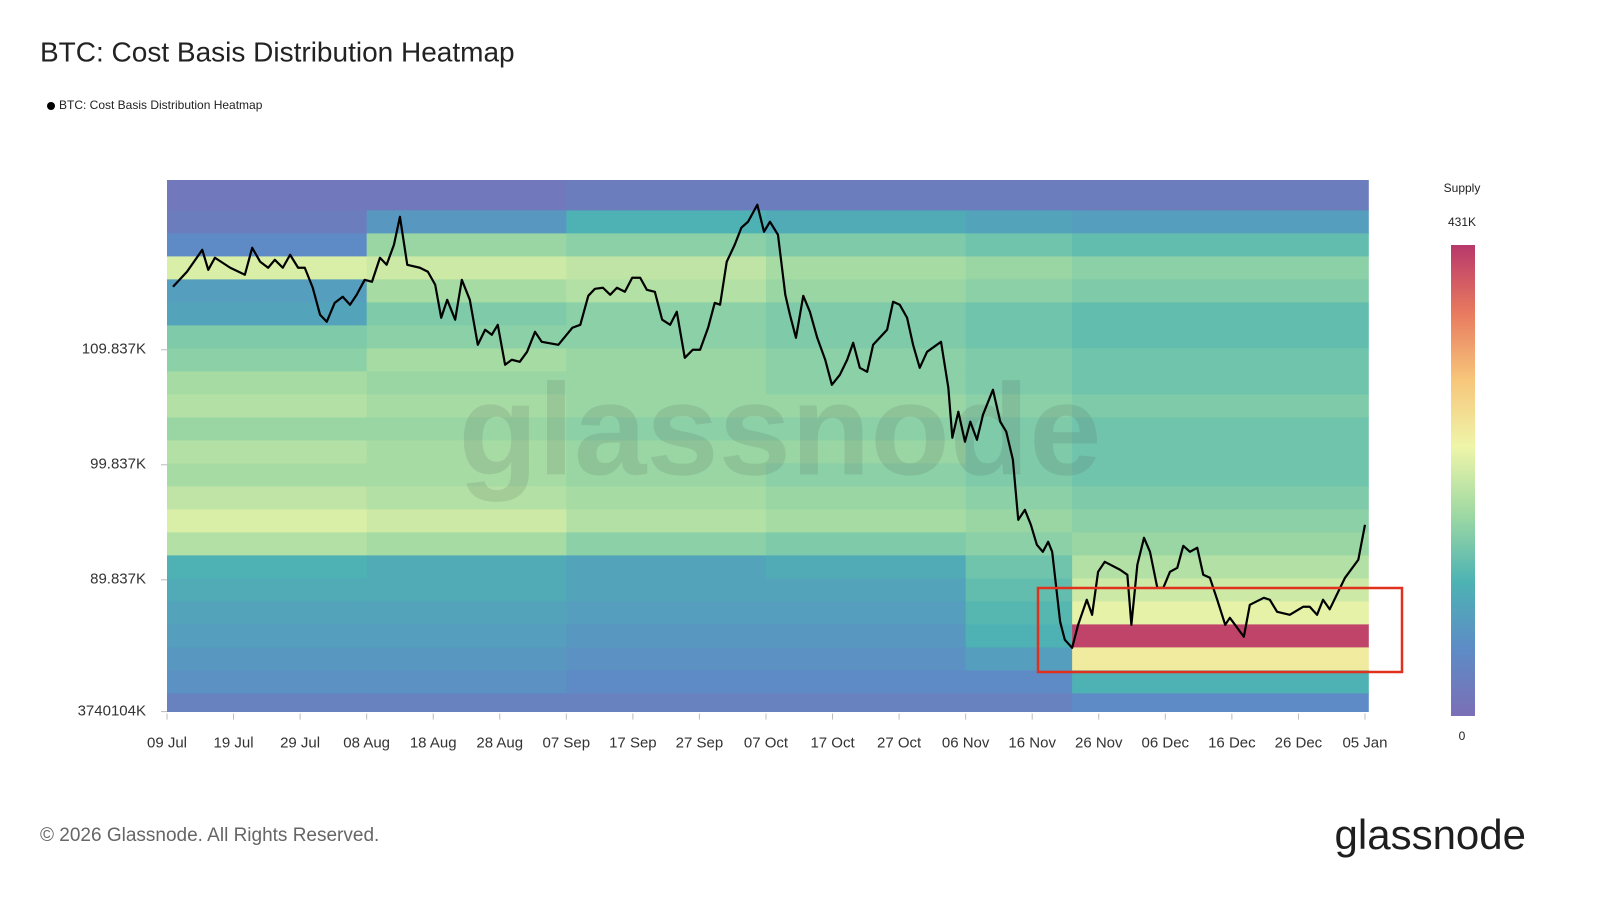  I want to click on x-tick-label: 27 Sep, so click(700, 743).